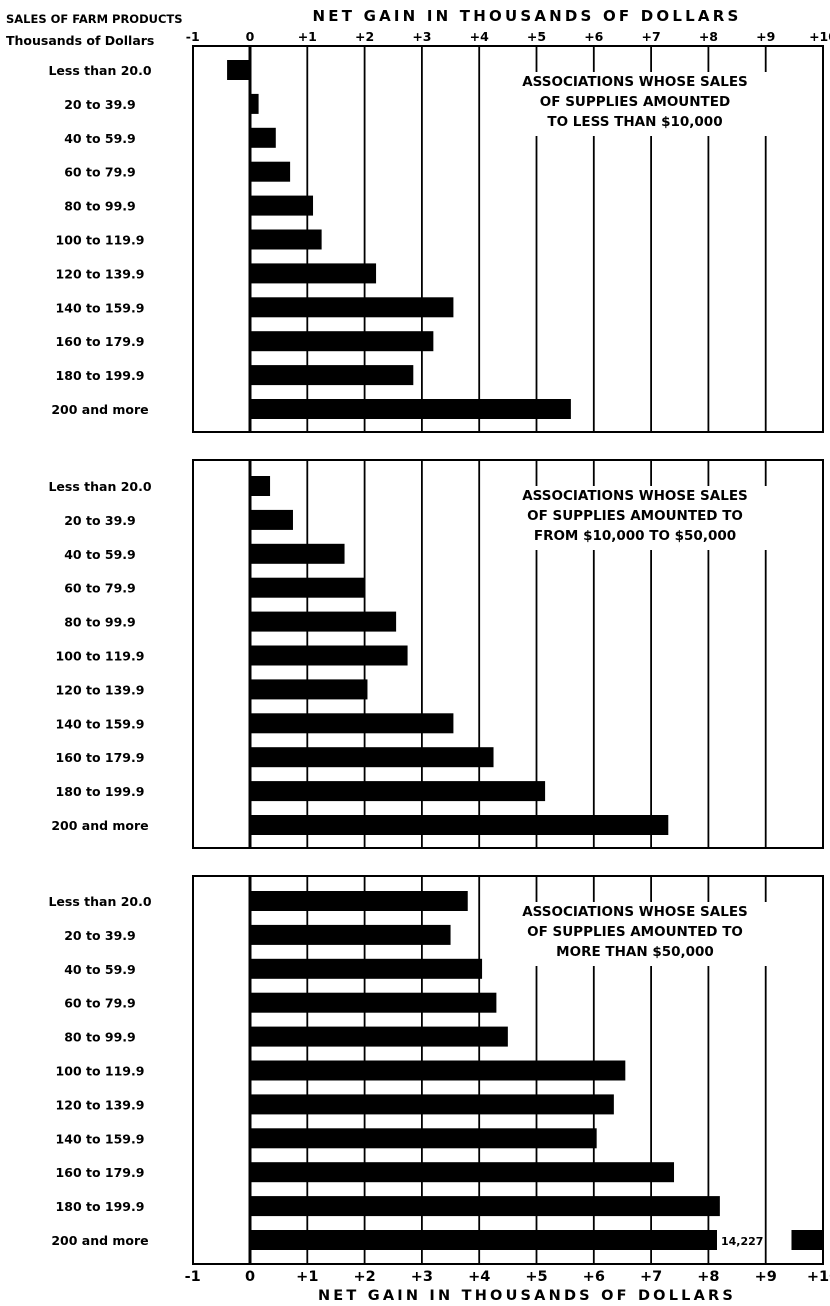 This screenshot has width=830, height=1306. I want to click on x-tick-label-bottom: +4, so click(479, 1277).